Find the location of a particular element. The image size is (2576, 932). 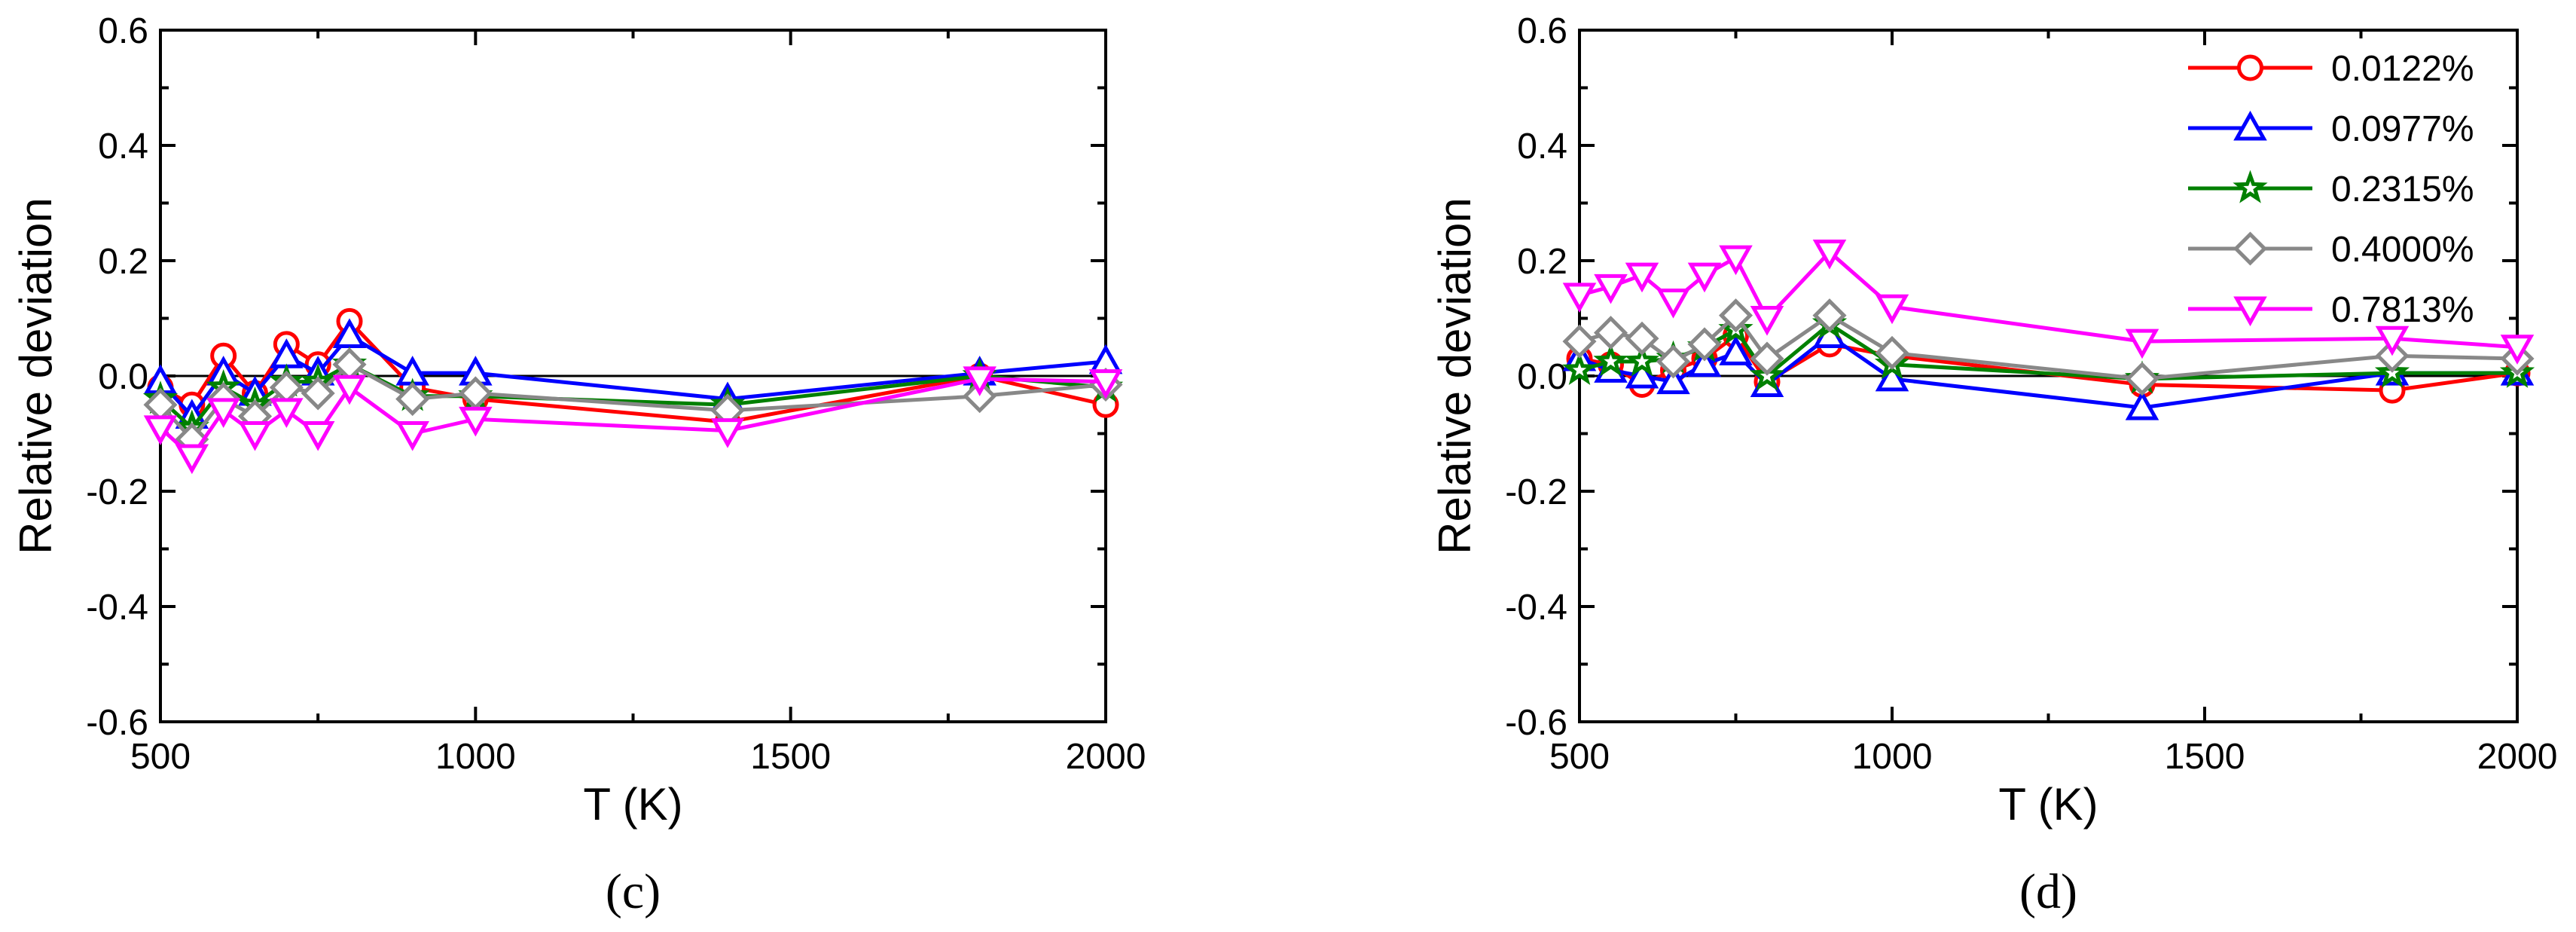

series-line is located at coordinates (633, 371).